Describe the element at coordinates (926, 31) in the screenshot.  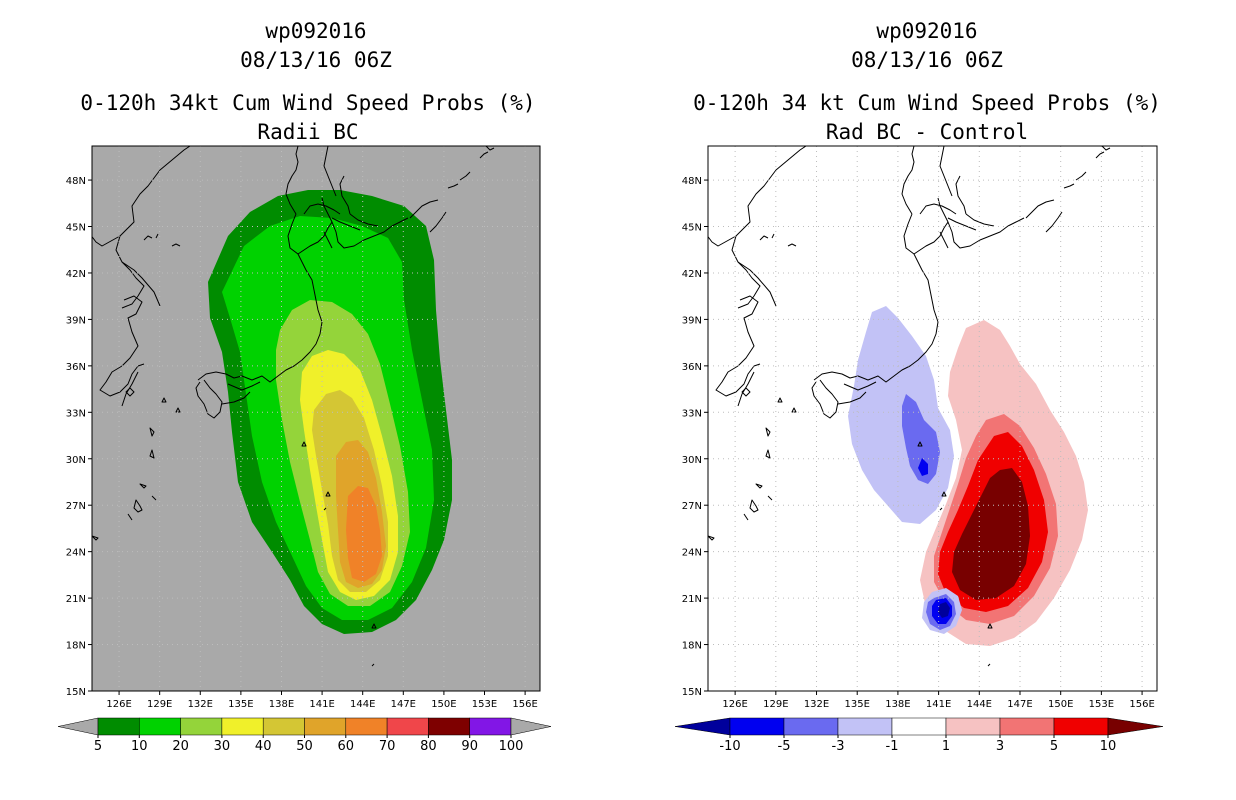
I see `right-title-storm: wp092016` at that location.